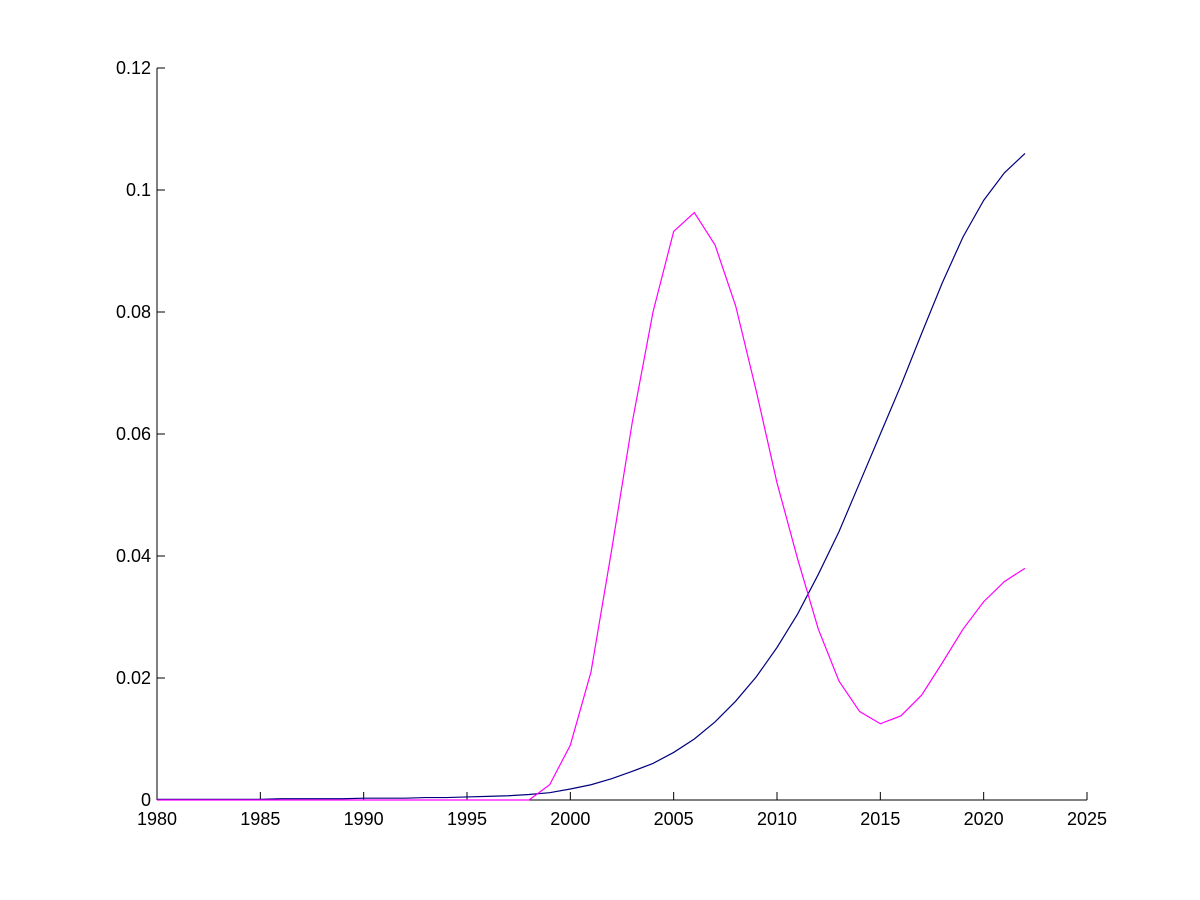 The height and width of the screenshot is (900, 1200). What do you see at coordinates (138, 190) in the screenshot?
I see `y-tick-label: 0.1` at bounding box center [138, 190].